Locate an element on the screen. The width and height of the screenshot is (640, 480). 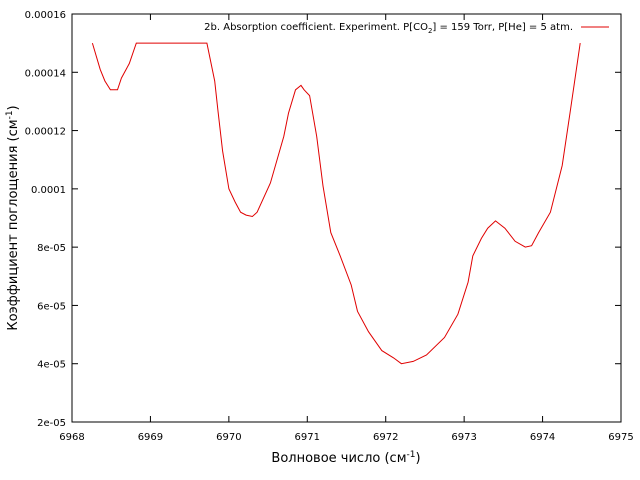
x-axis-label: Волновое число (см-1) is located at coordinates (345, 458).